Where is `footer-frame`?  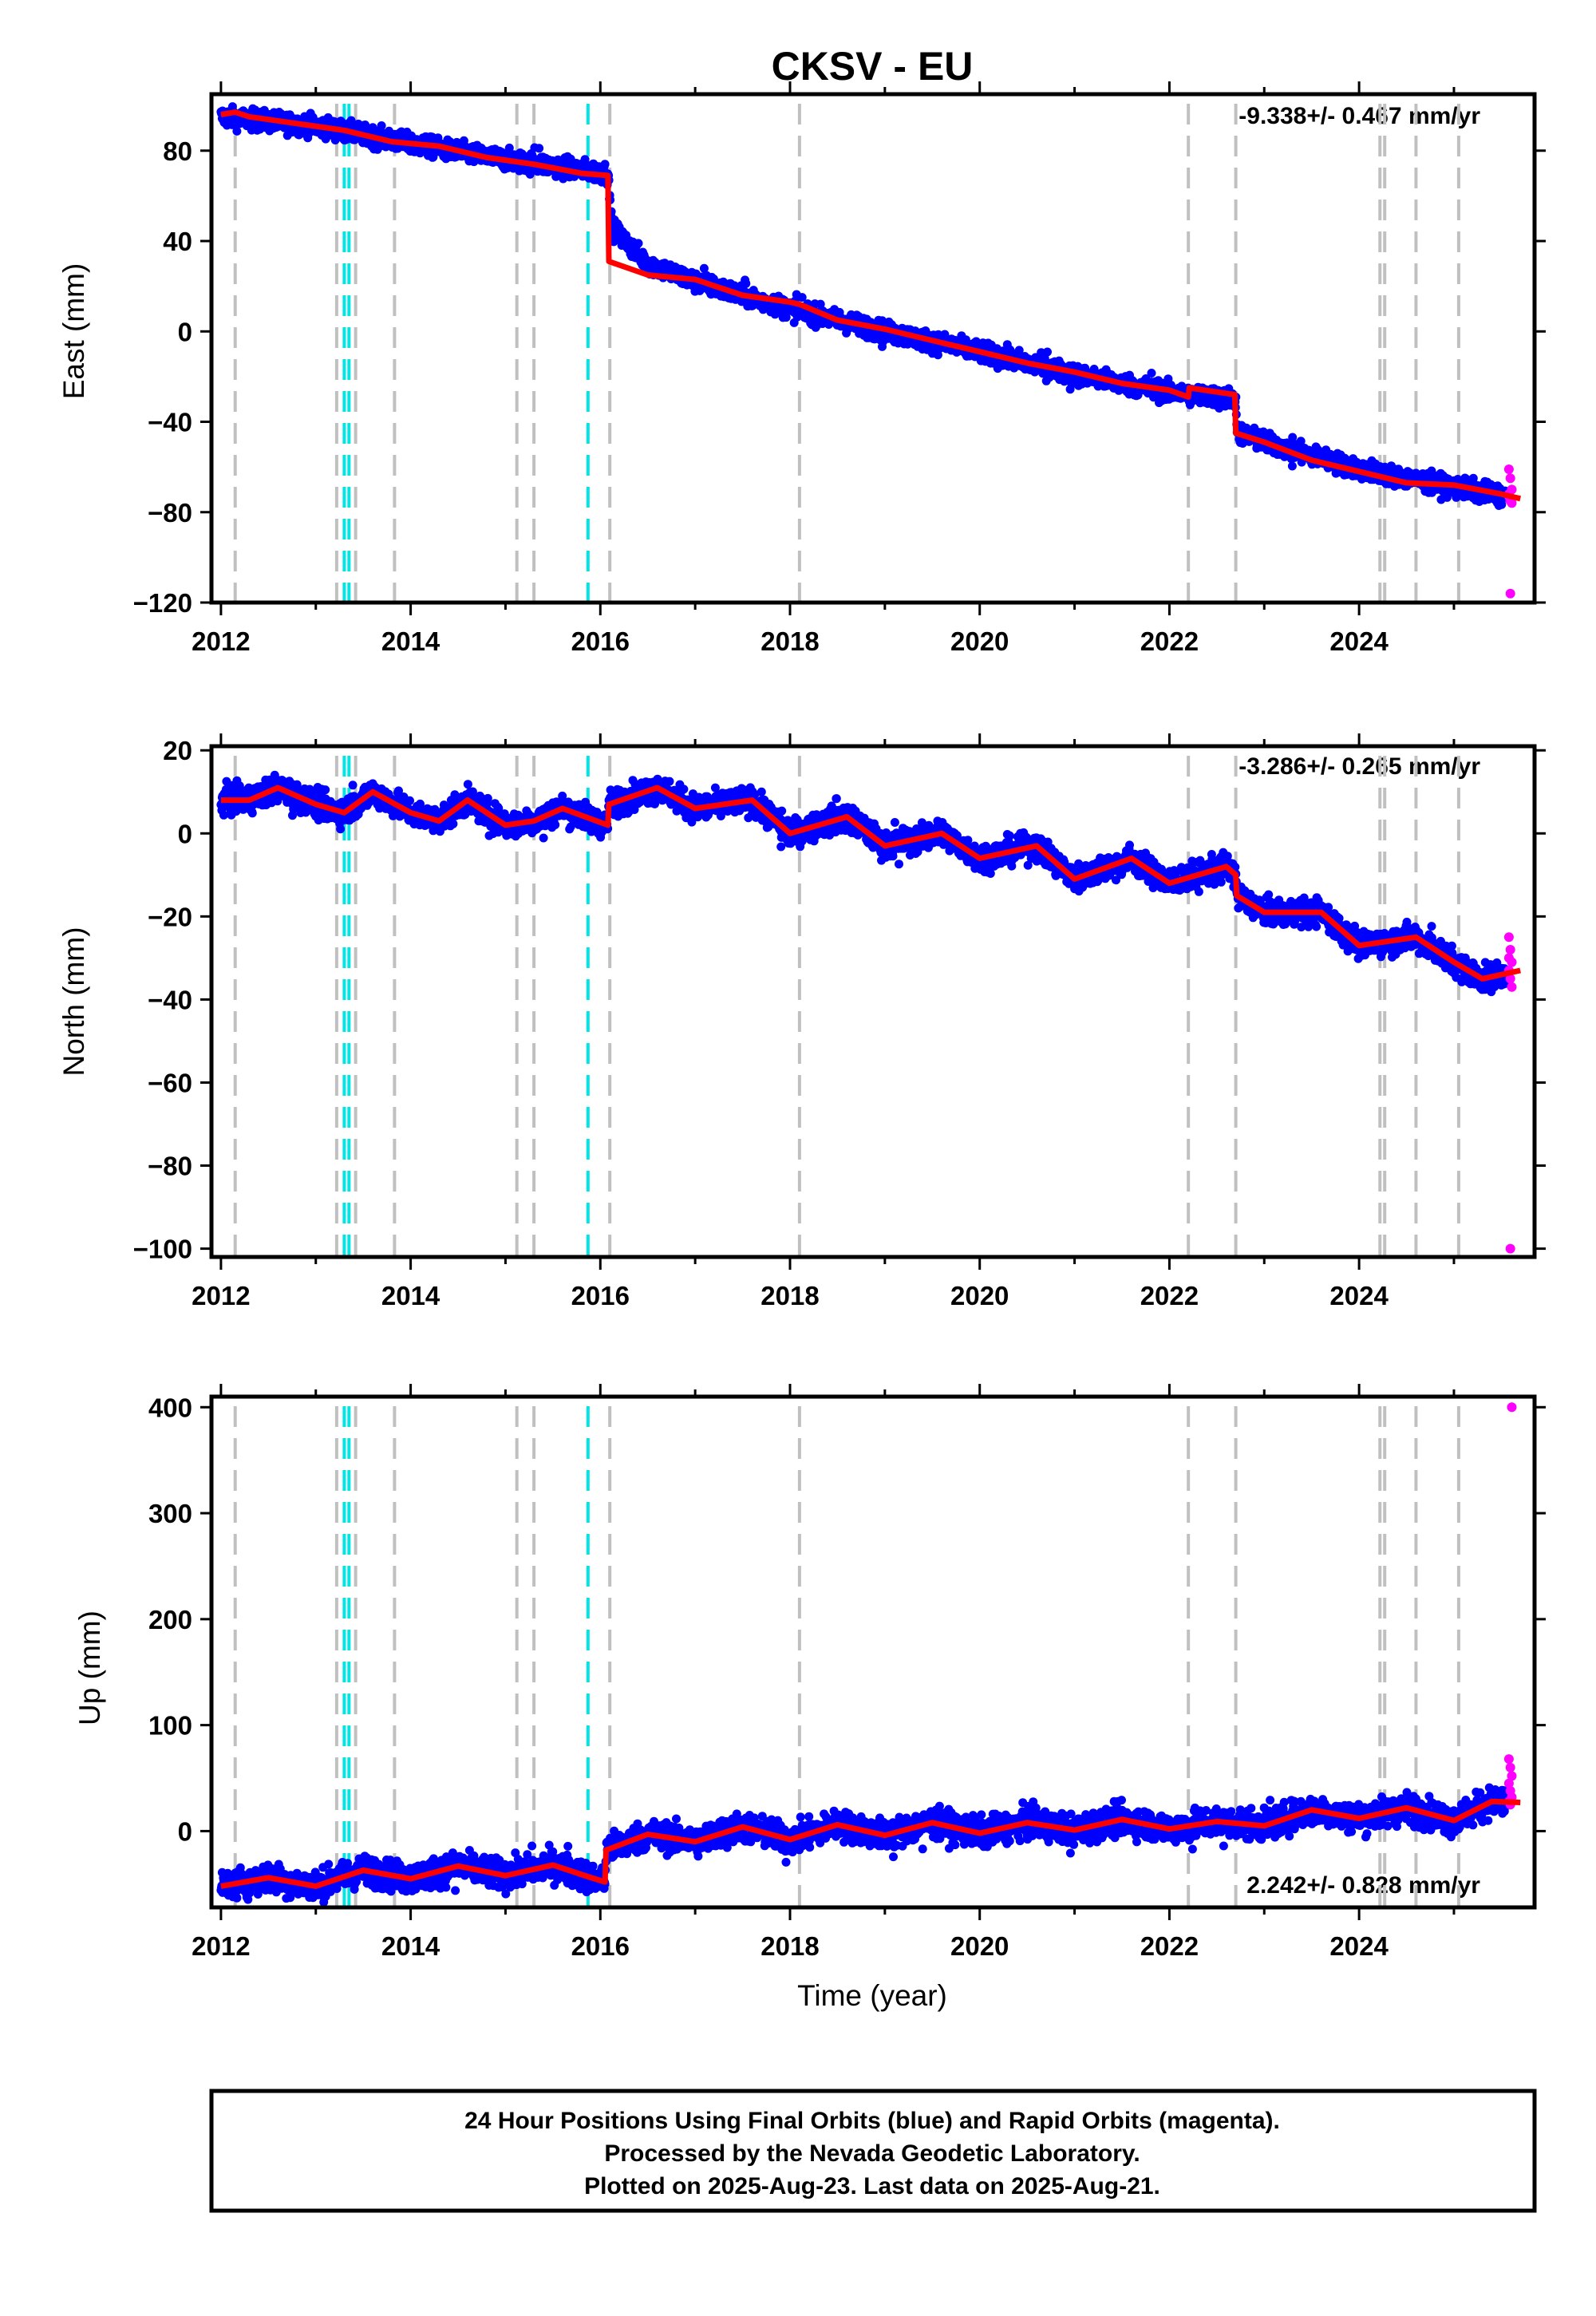 footer-frame is located at coordinates (873, 2151).